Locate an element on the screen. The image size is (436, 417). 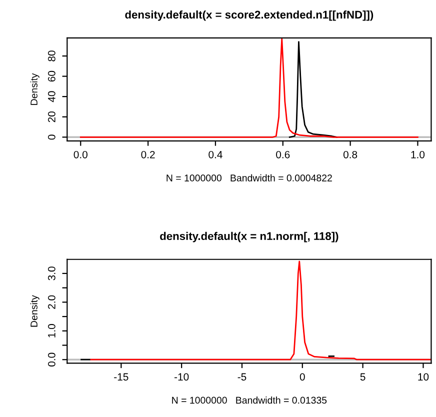
x-tick-label: -10 is located at coordinates (181, 377).